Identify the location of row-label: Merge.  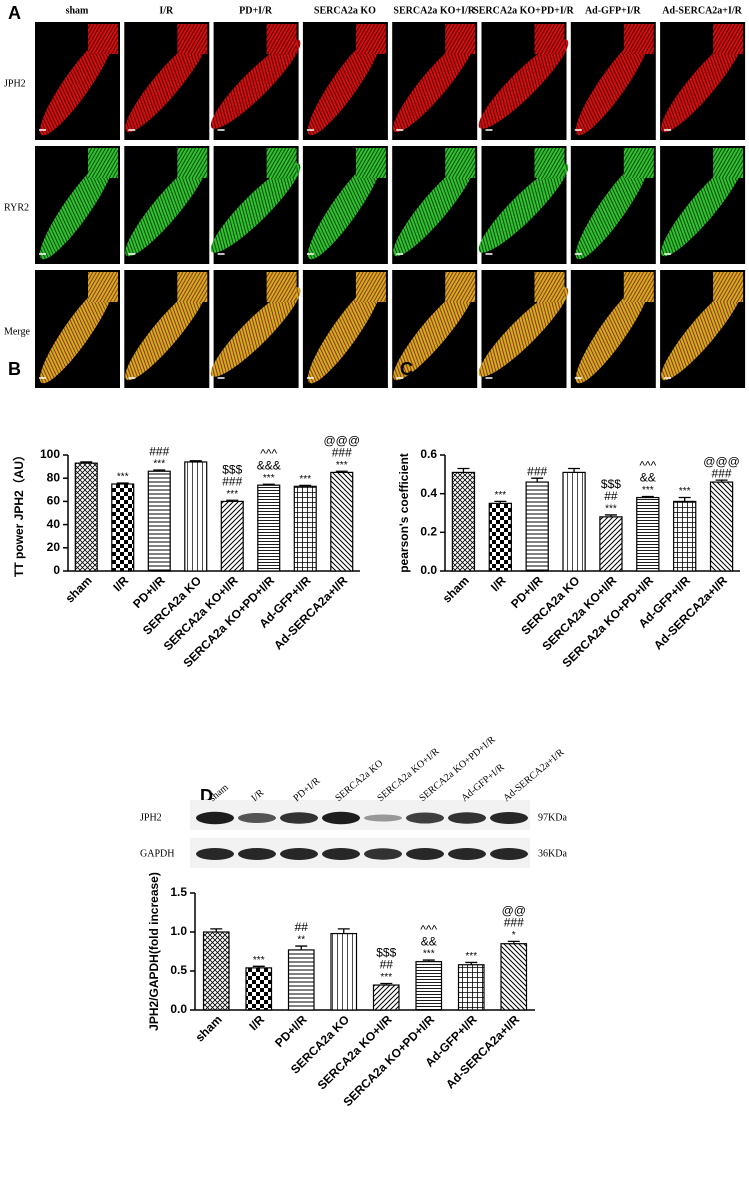
(17, 331).